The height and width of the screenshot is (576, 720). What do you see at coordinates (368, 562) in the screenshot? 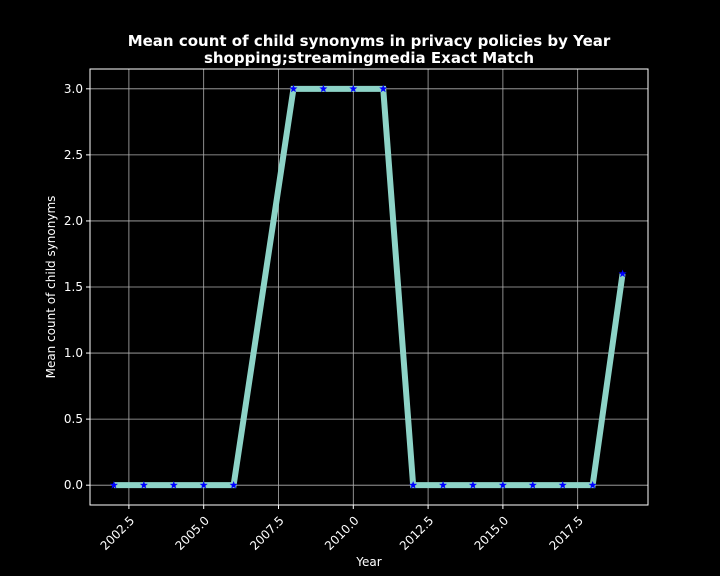
I see `x-axis-label: Year` at bounding box center [368, 562].